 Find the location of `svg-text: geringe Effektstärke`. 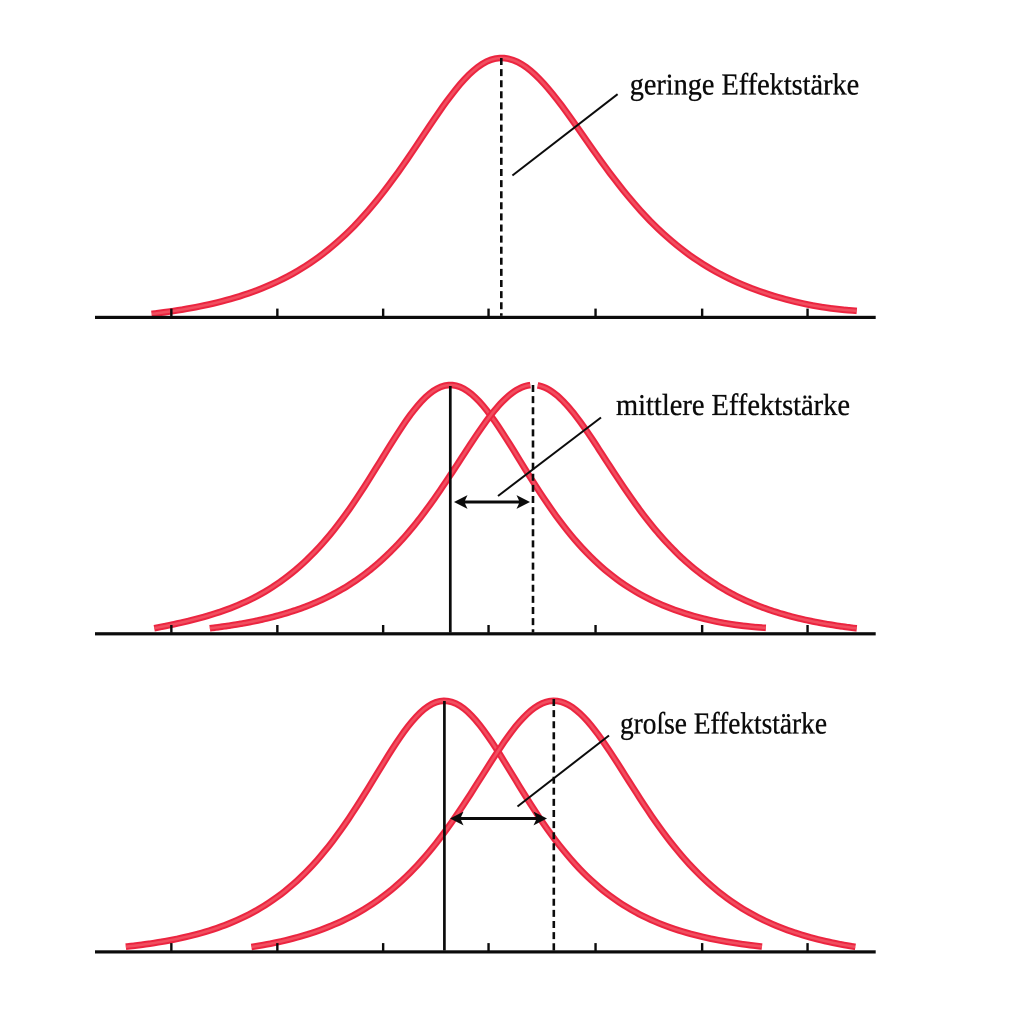

svg-text: geringe Effektstärke is located at coordinates (745, 84).